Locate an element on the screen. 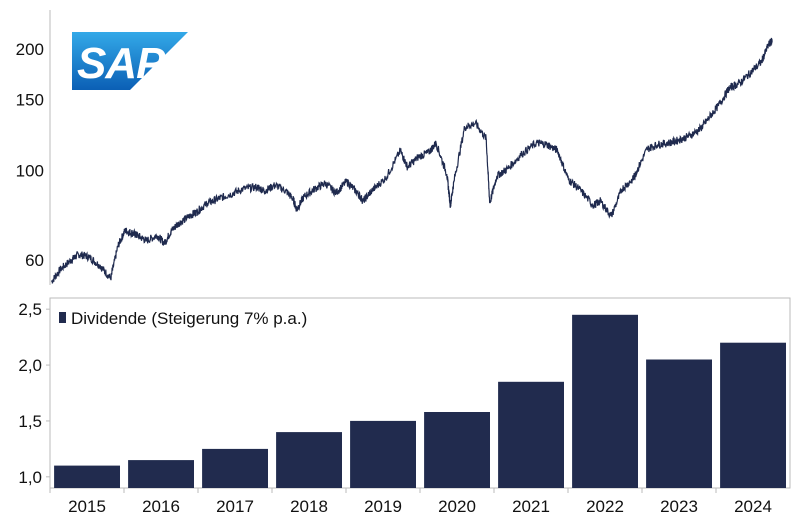  price-y-ticks: 60 100 150 200 is located at coordinates (30, 155).